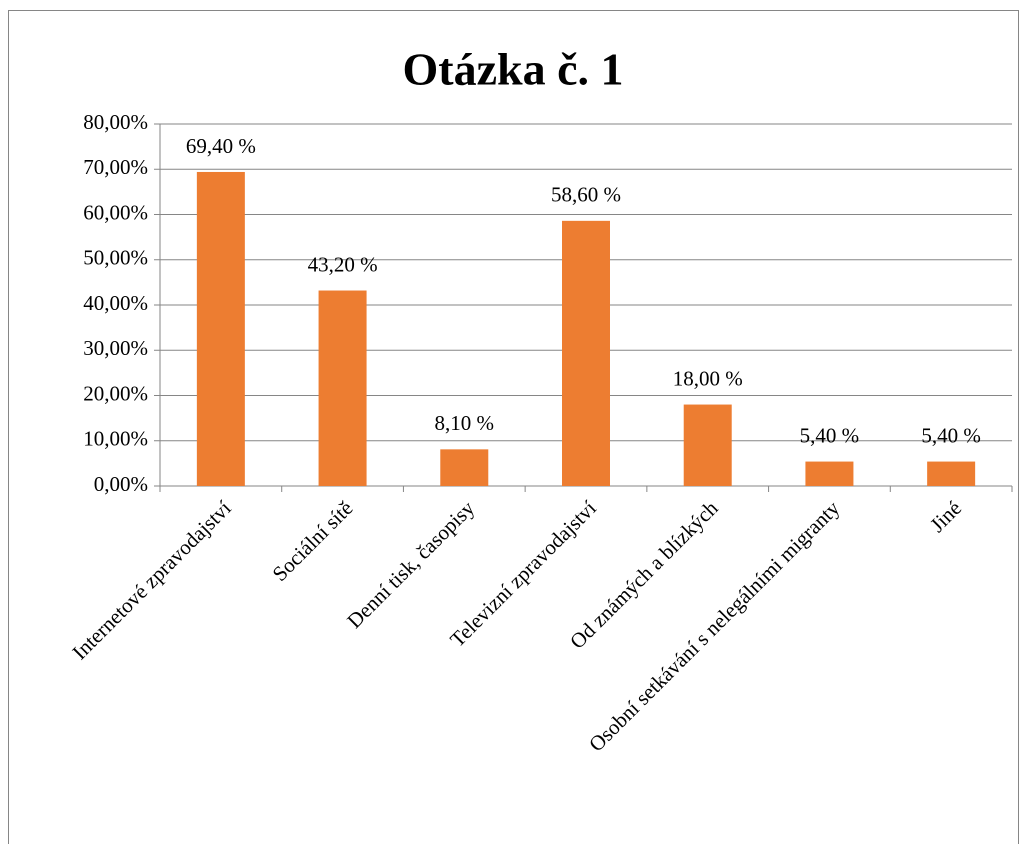 The width and height of the screenshot is (1026, 844). I want to click on data-label: 43,20 %, so click(343, 264).